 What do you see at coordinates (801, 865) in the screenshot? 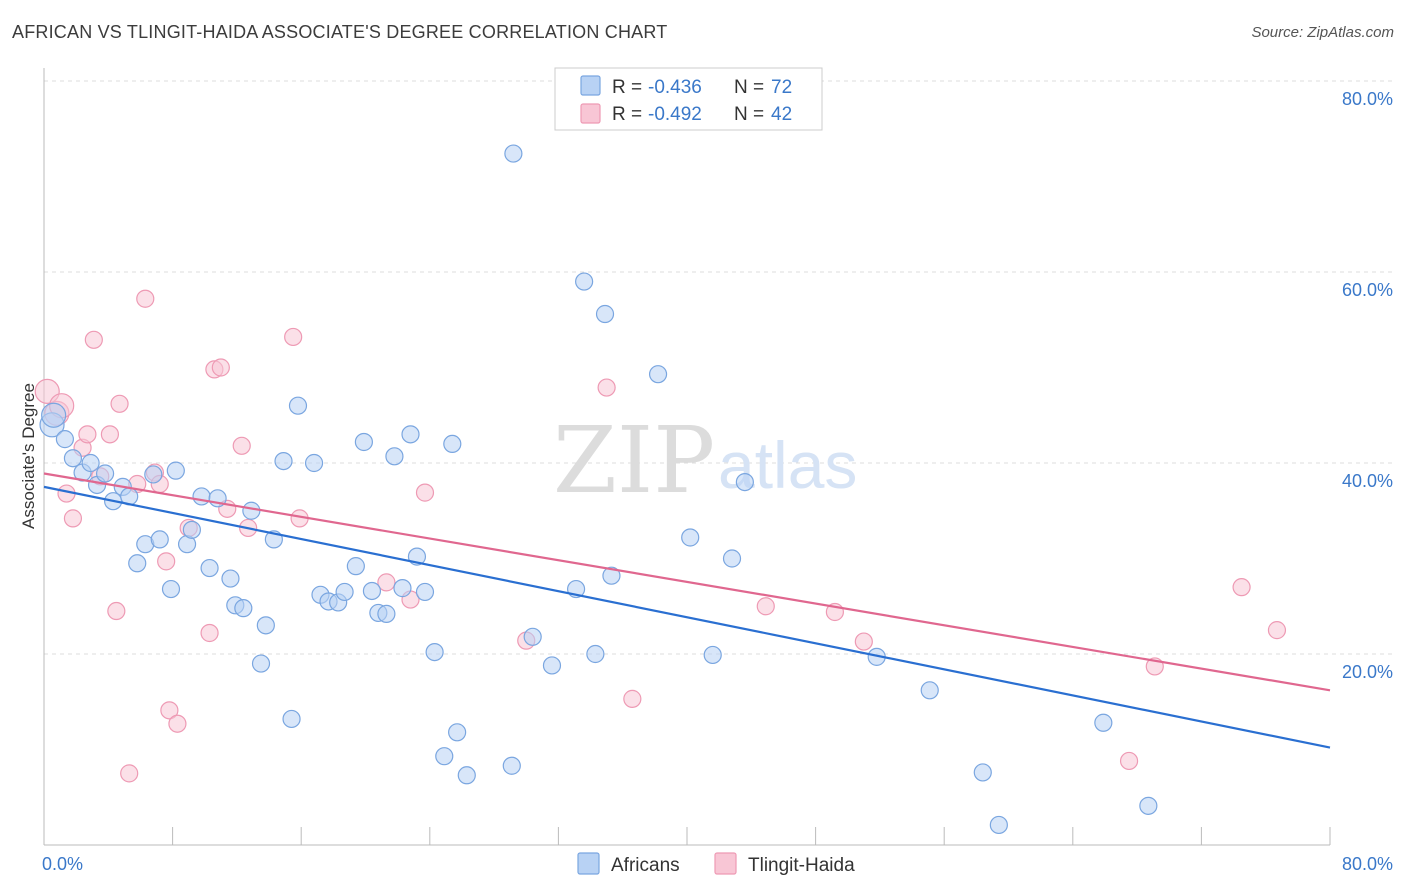
I see `bottom-legend-label-tlingit-haida: Tlingit-Haida` at bounding box center [801, 865].